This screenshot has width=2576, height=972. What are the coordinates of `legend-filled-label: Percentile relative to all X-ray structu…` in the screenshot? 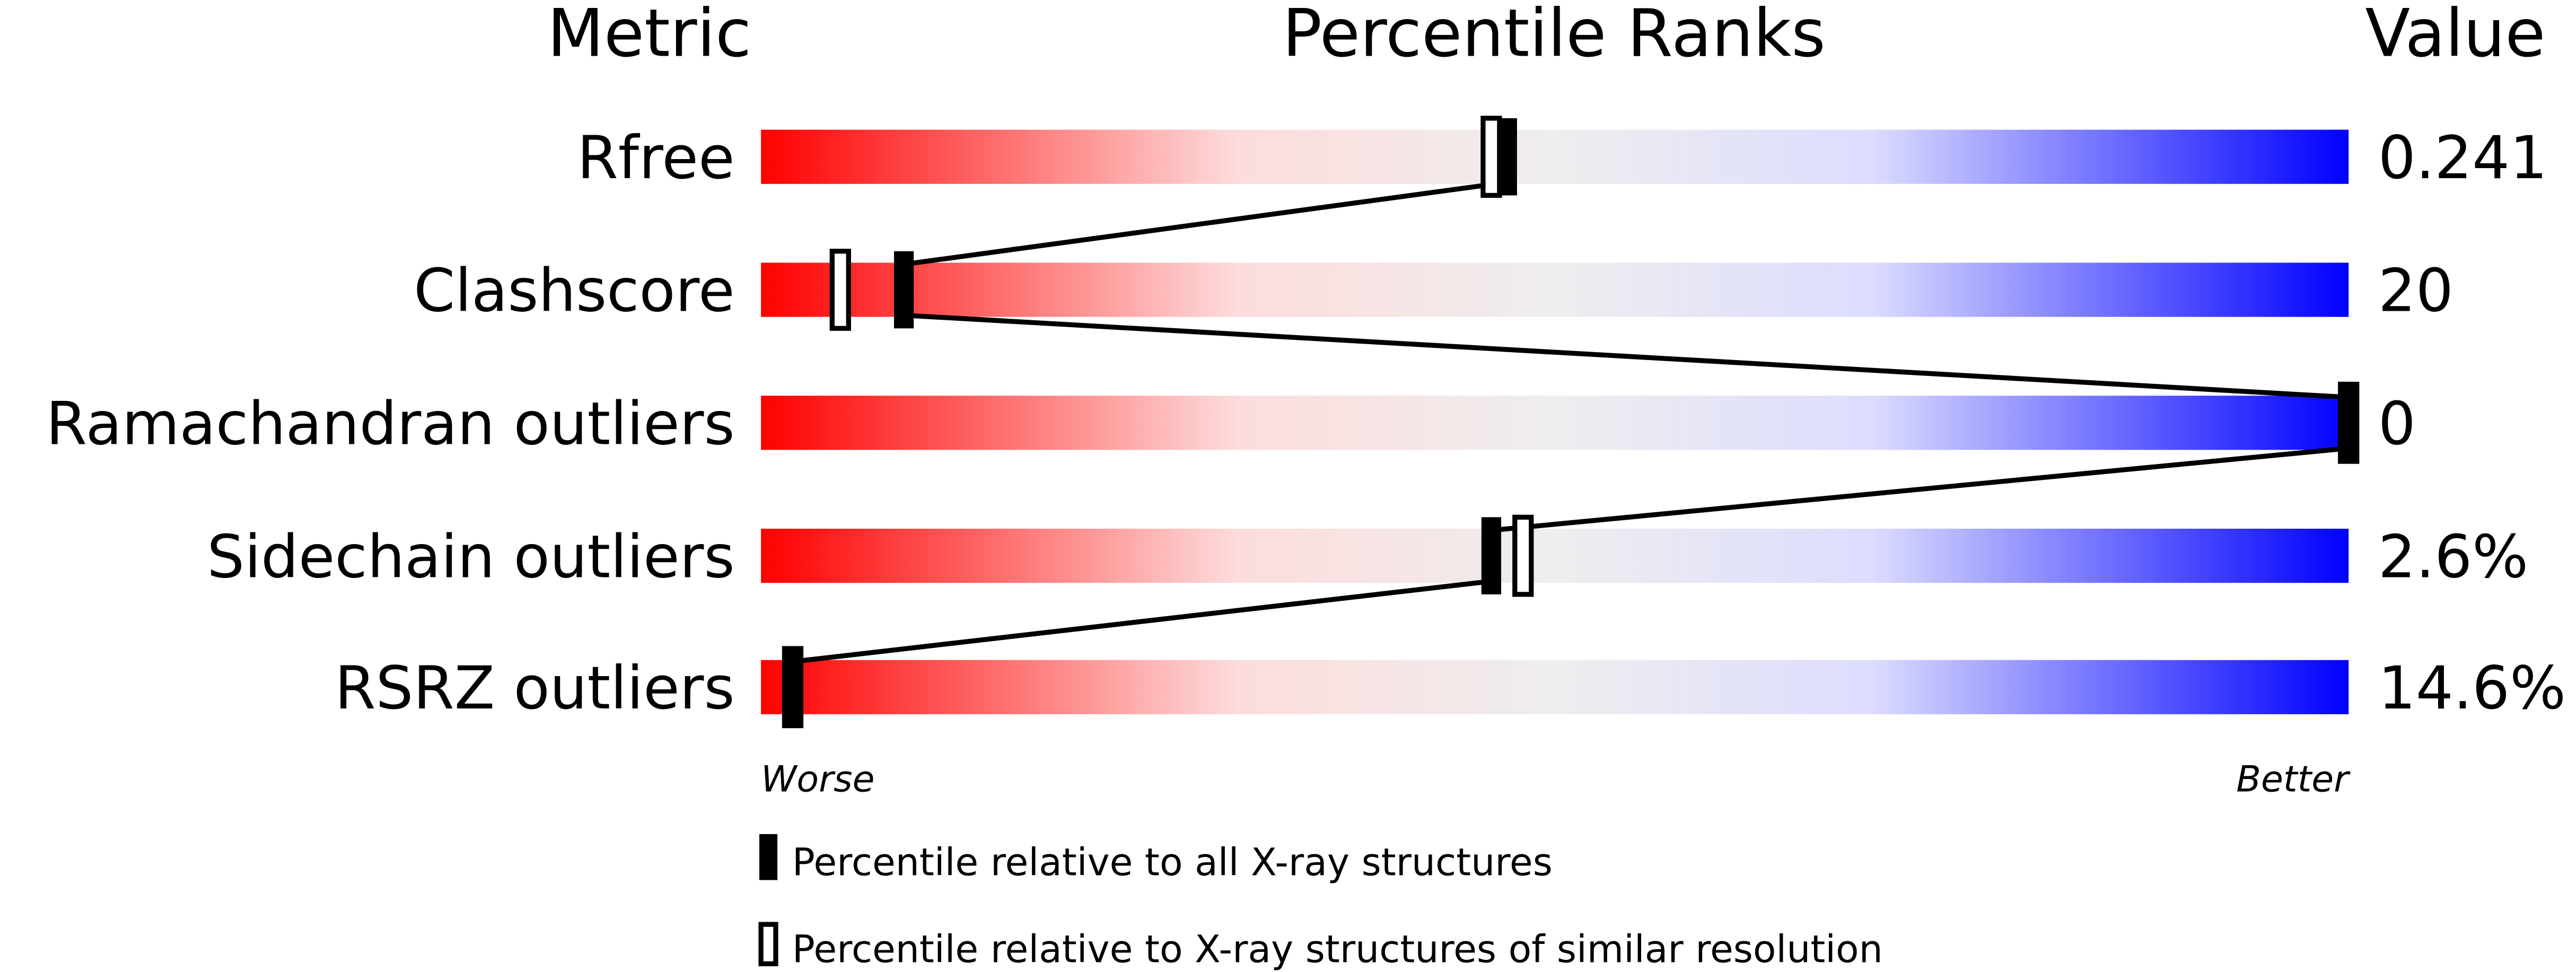 It's located at (1172, 862).